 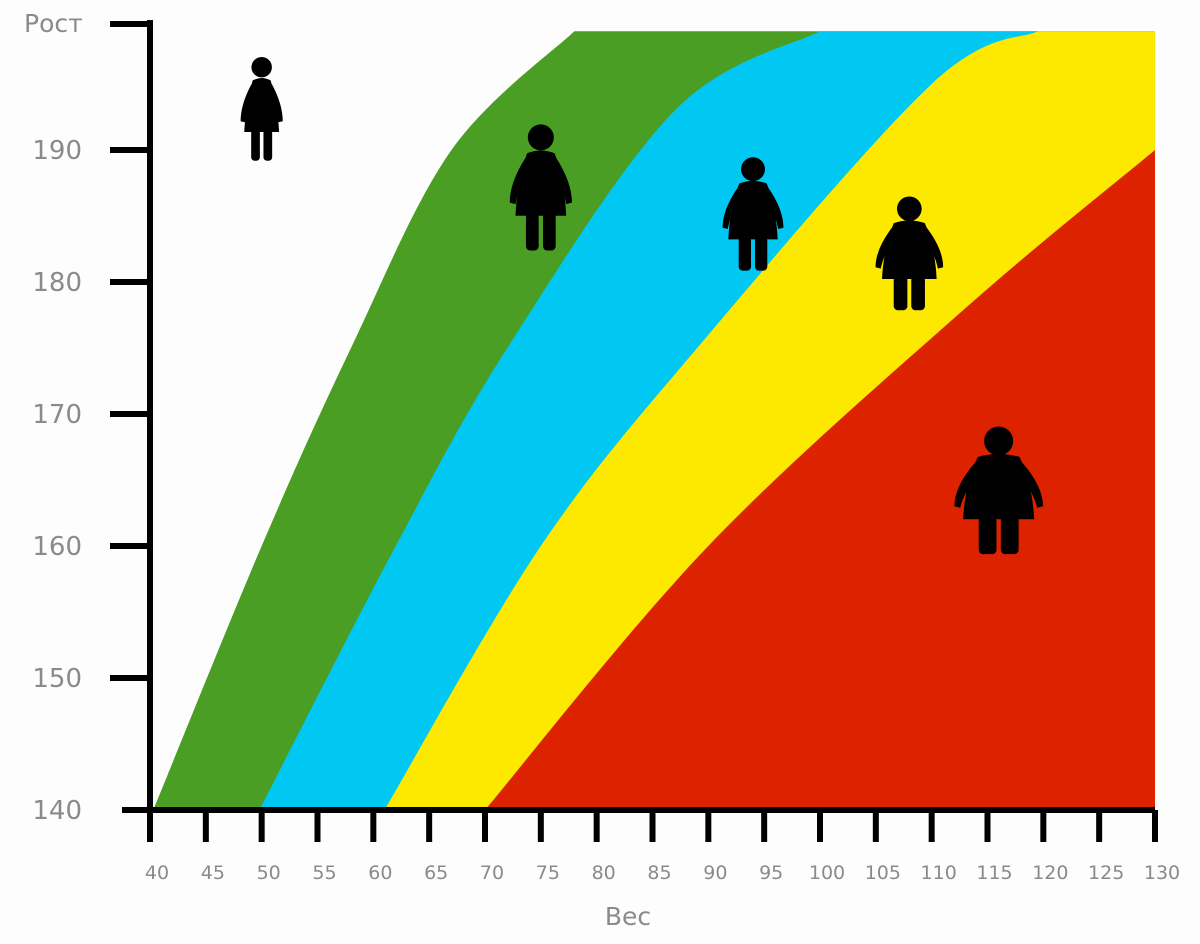 What do you see at coordinates (548, 873) in the screenshot?
I see `x-tick-label: 75` at bounding box center [548, 873].